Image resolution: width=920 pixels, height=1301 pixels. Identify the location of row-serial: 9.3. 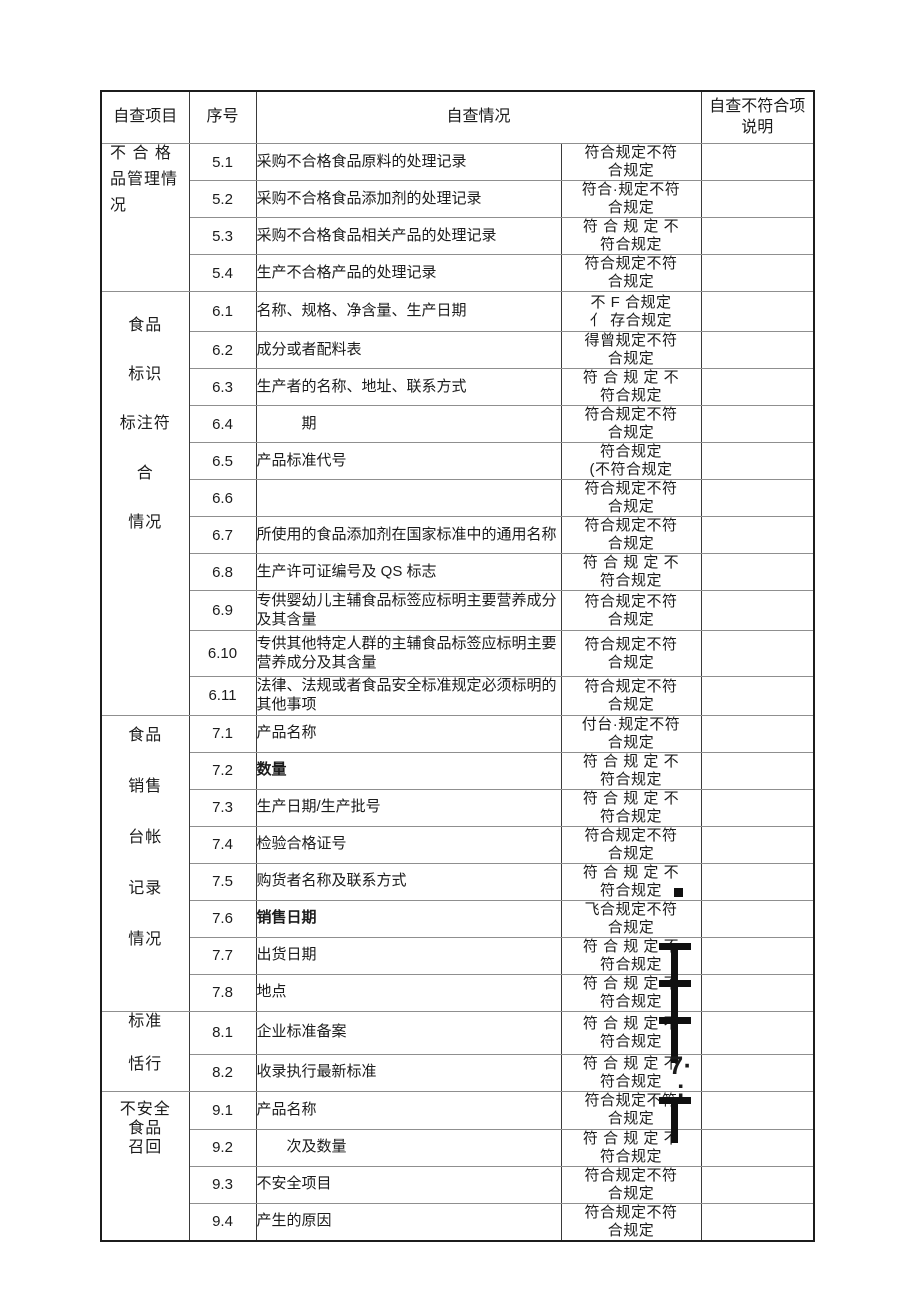
(222, 1184).